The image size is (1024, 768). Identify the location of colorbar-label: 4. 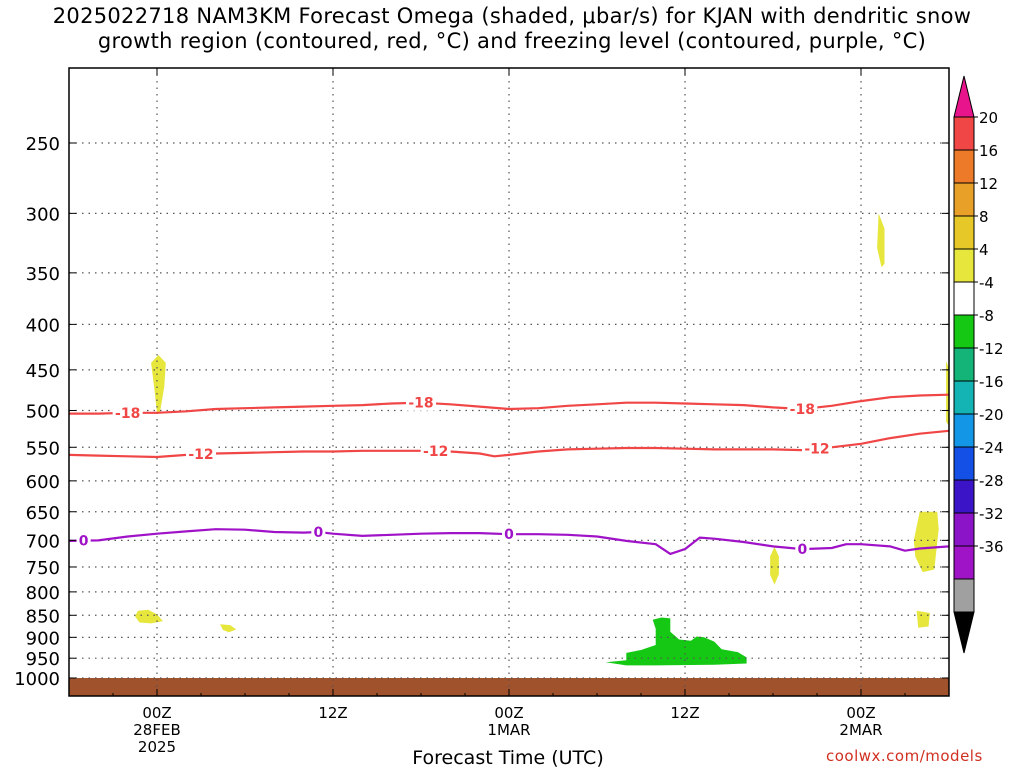
(984, 250).